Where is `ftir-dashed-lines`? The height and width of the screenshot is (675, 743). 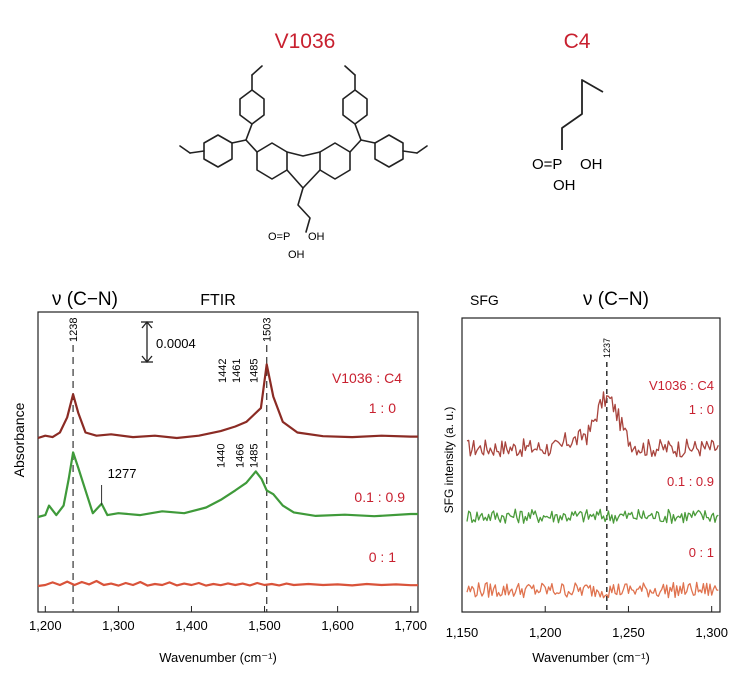
ftir-dashed-lines is located at coordinates (170, 478).